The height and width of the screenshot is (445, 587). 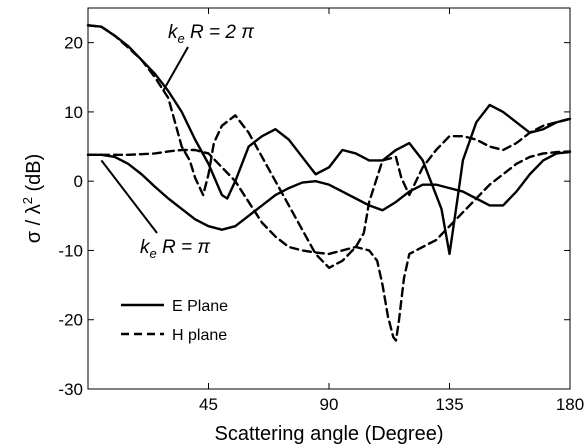 I want to click on x-axis-label: Scattering angle (Degree), so click(x=328, y=434).